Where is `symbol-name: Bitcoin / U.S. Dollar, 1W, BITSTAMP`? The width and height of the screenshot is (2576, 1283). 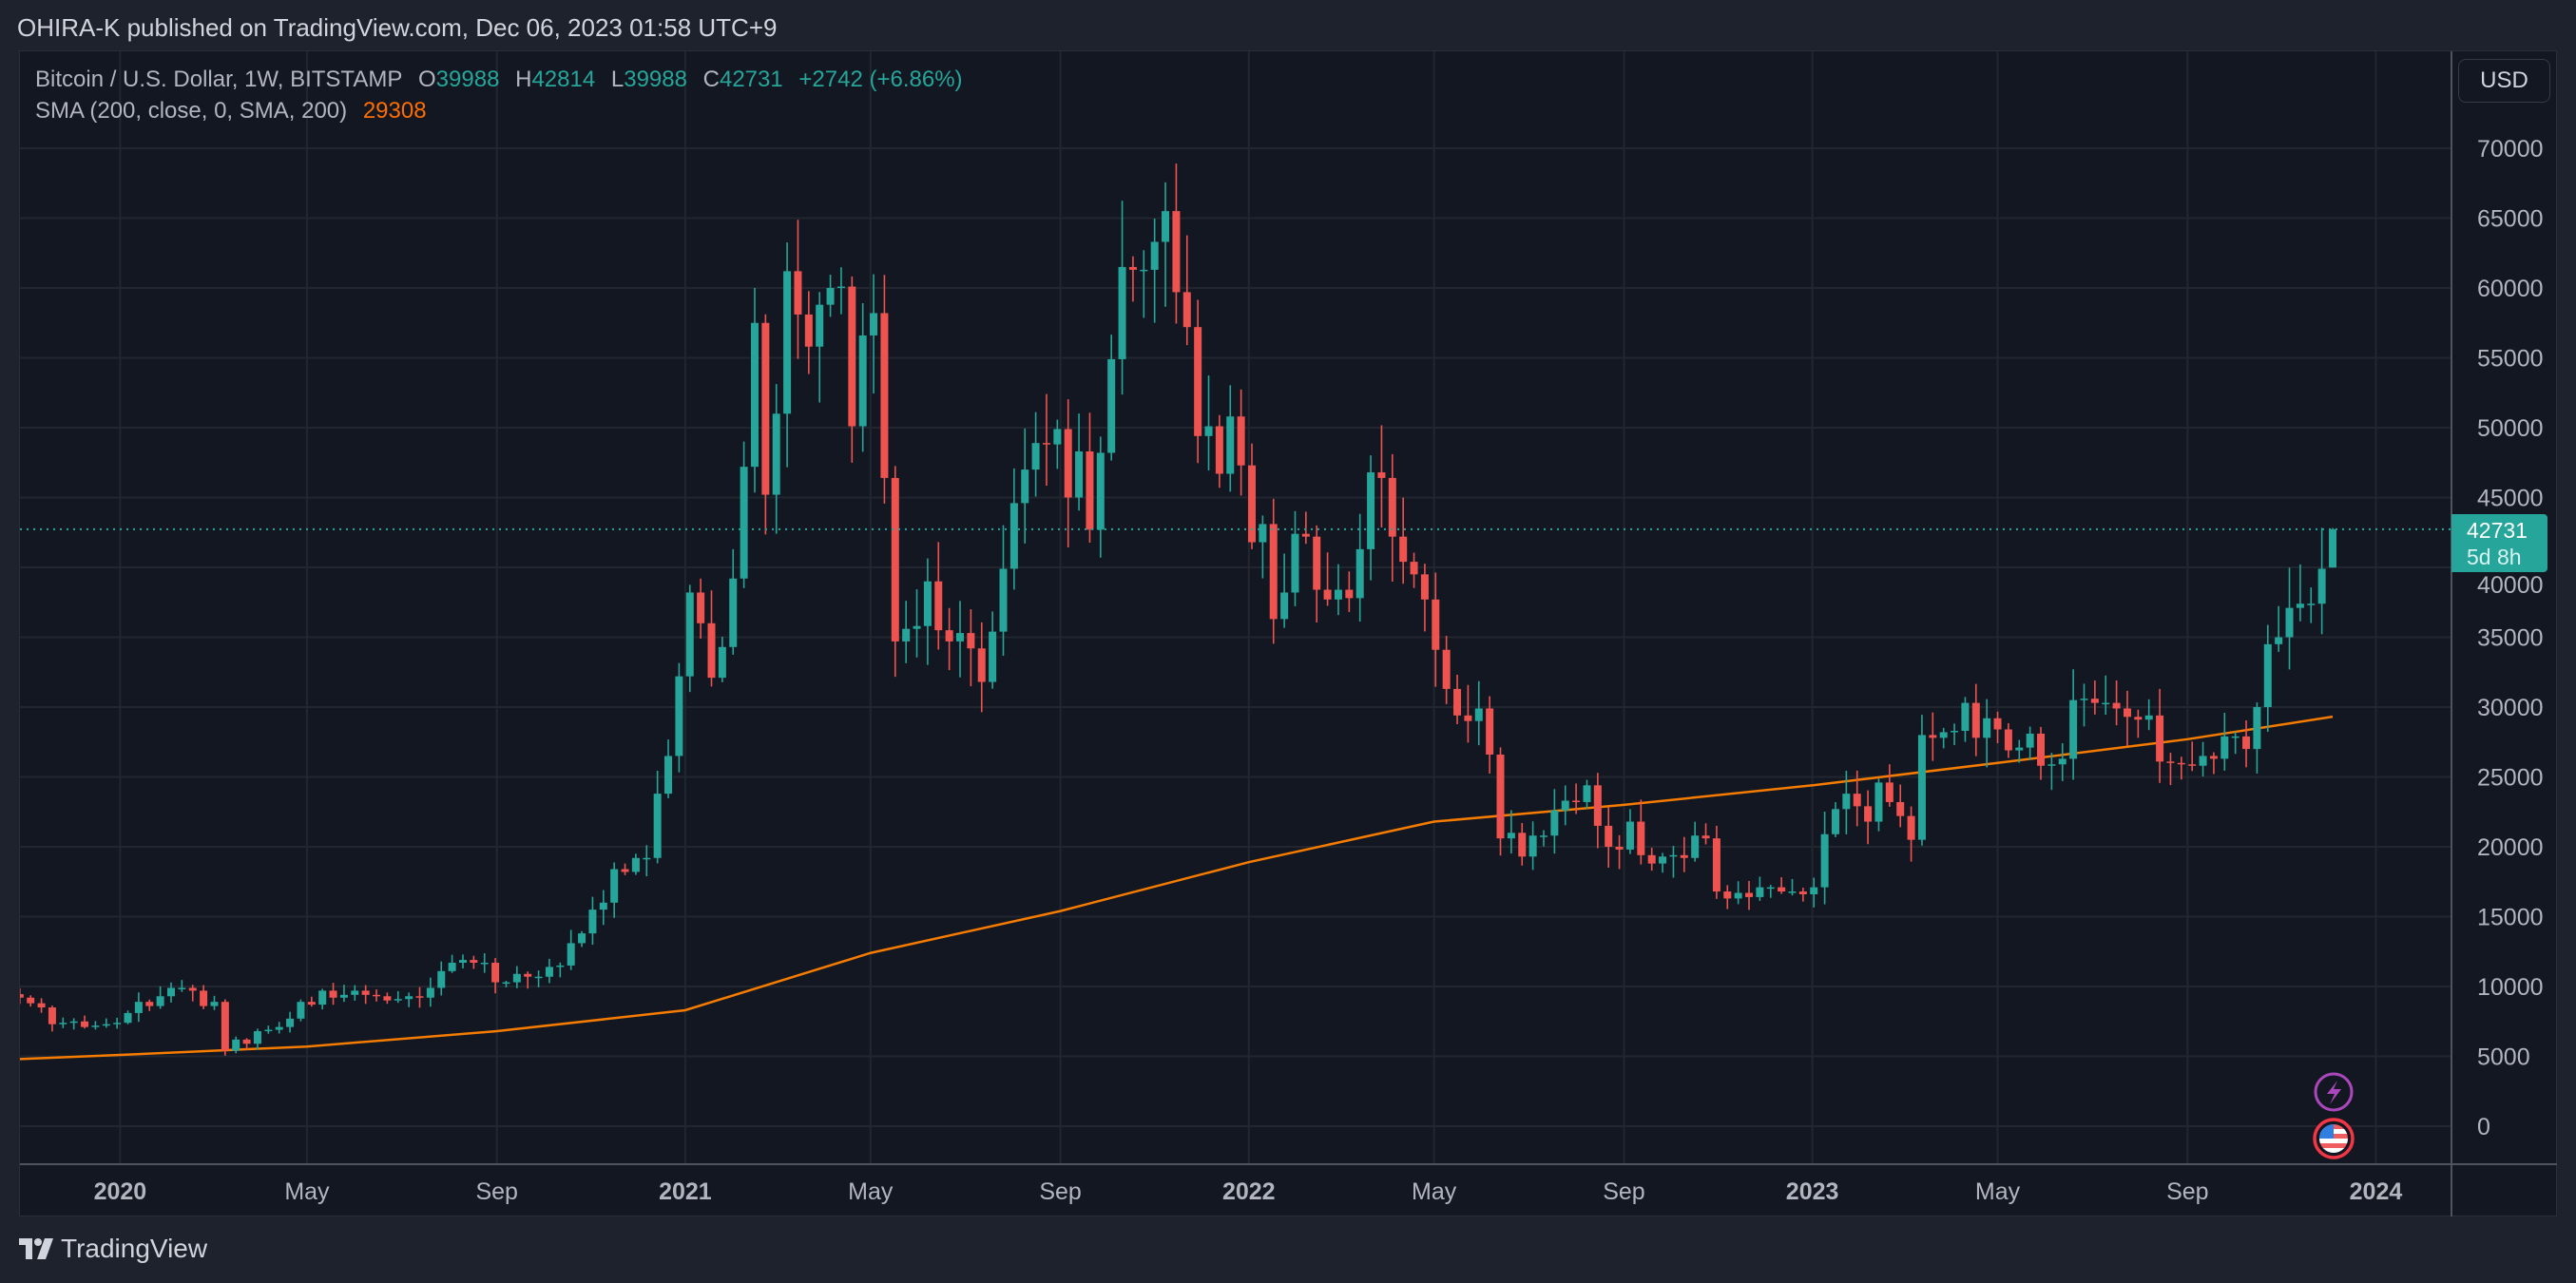
symbol-name: Bitcoin / U.S. Dollar, 1W, BITSTAMP is located at coordinates (219, 80).